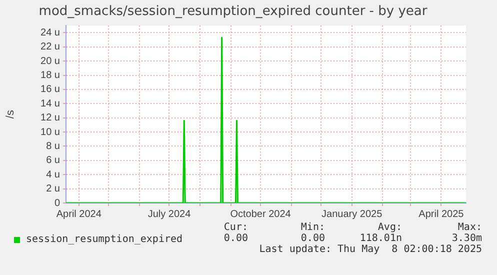 This screenshot has height=275, width=497. I want to click on text: Min:, so click(312, 227).